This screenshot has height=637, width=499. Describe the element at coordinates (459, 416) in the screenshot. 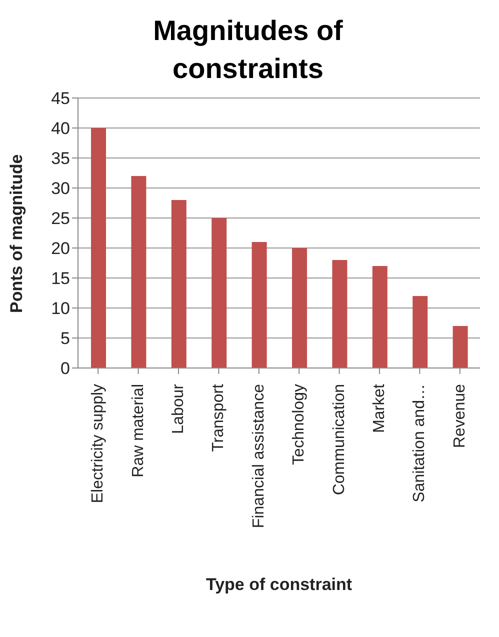

I see `x-tick-label: Revenue` at that location.